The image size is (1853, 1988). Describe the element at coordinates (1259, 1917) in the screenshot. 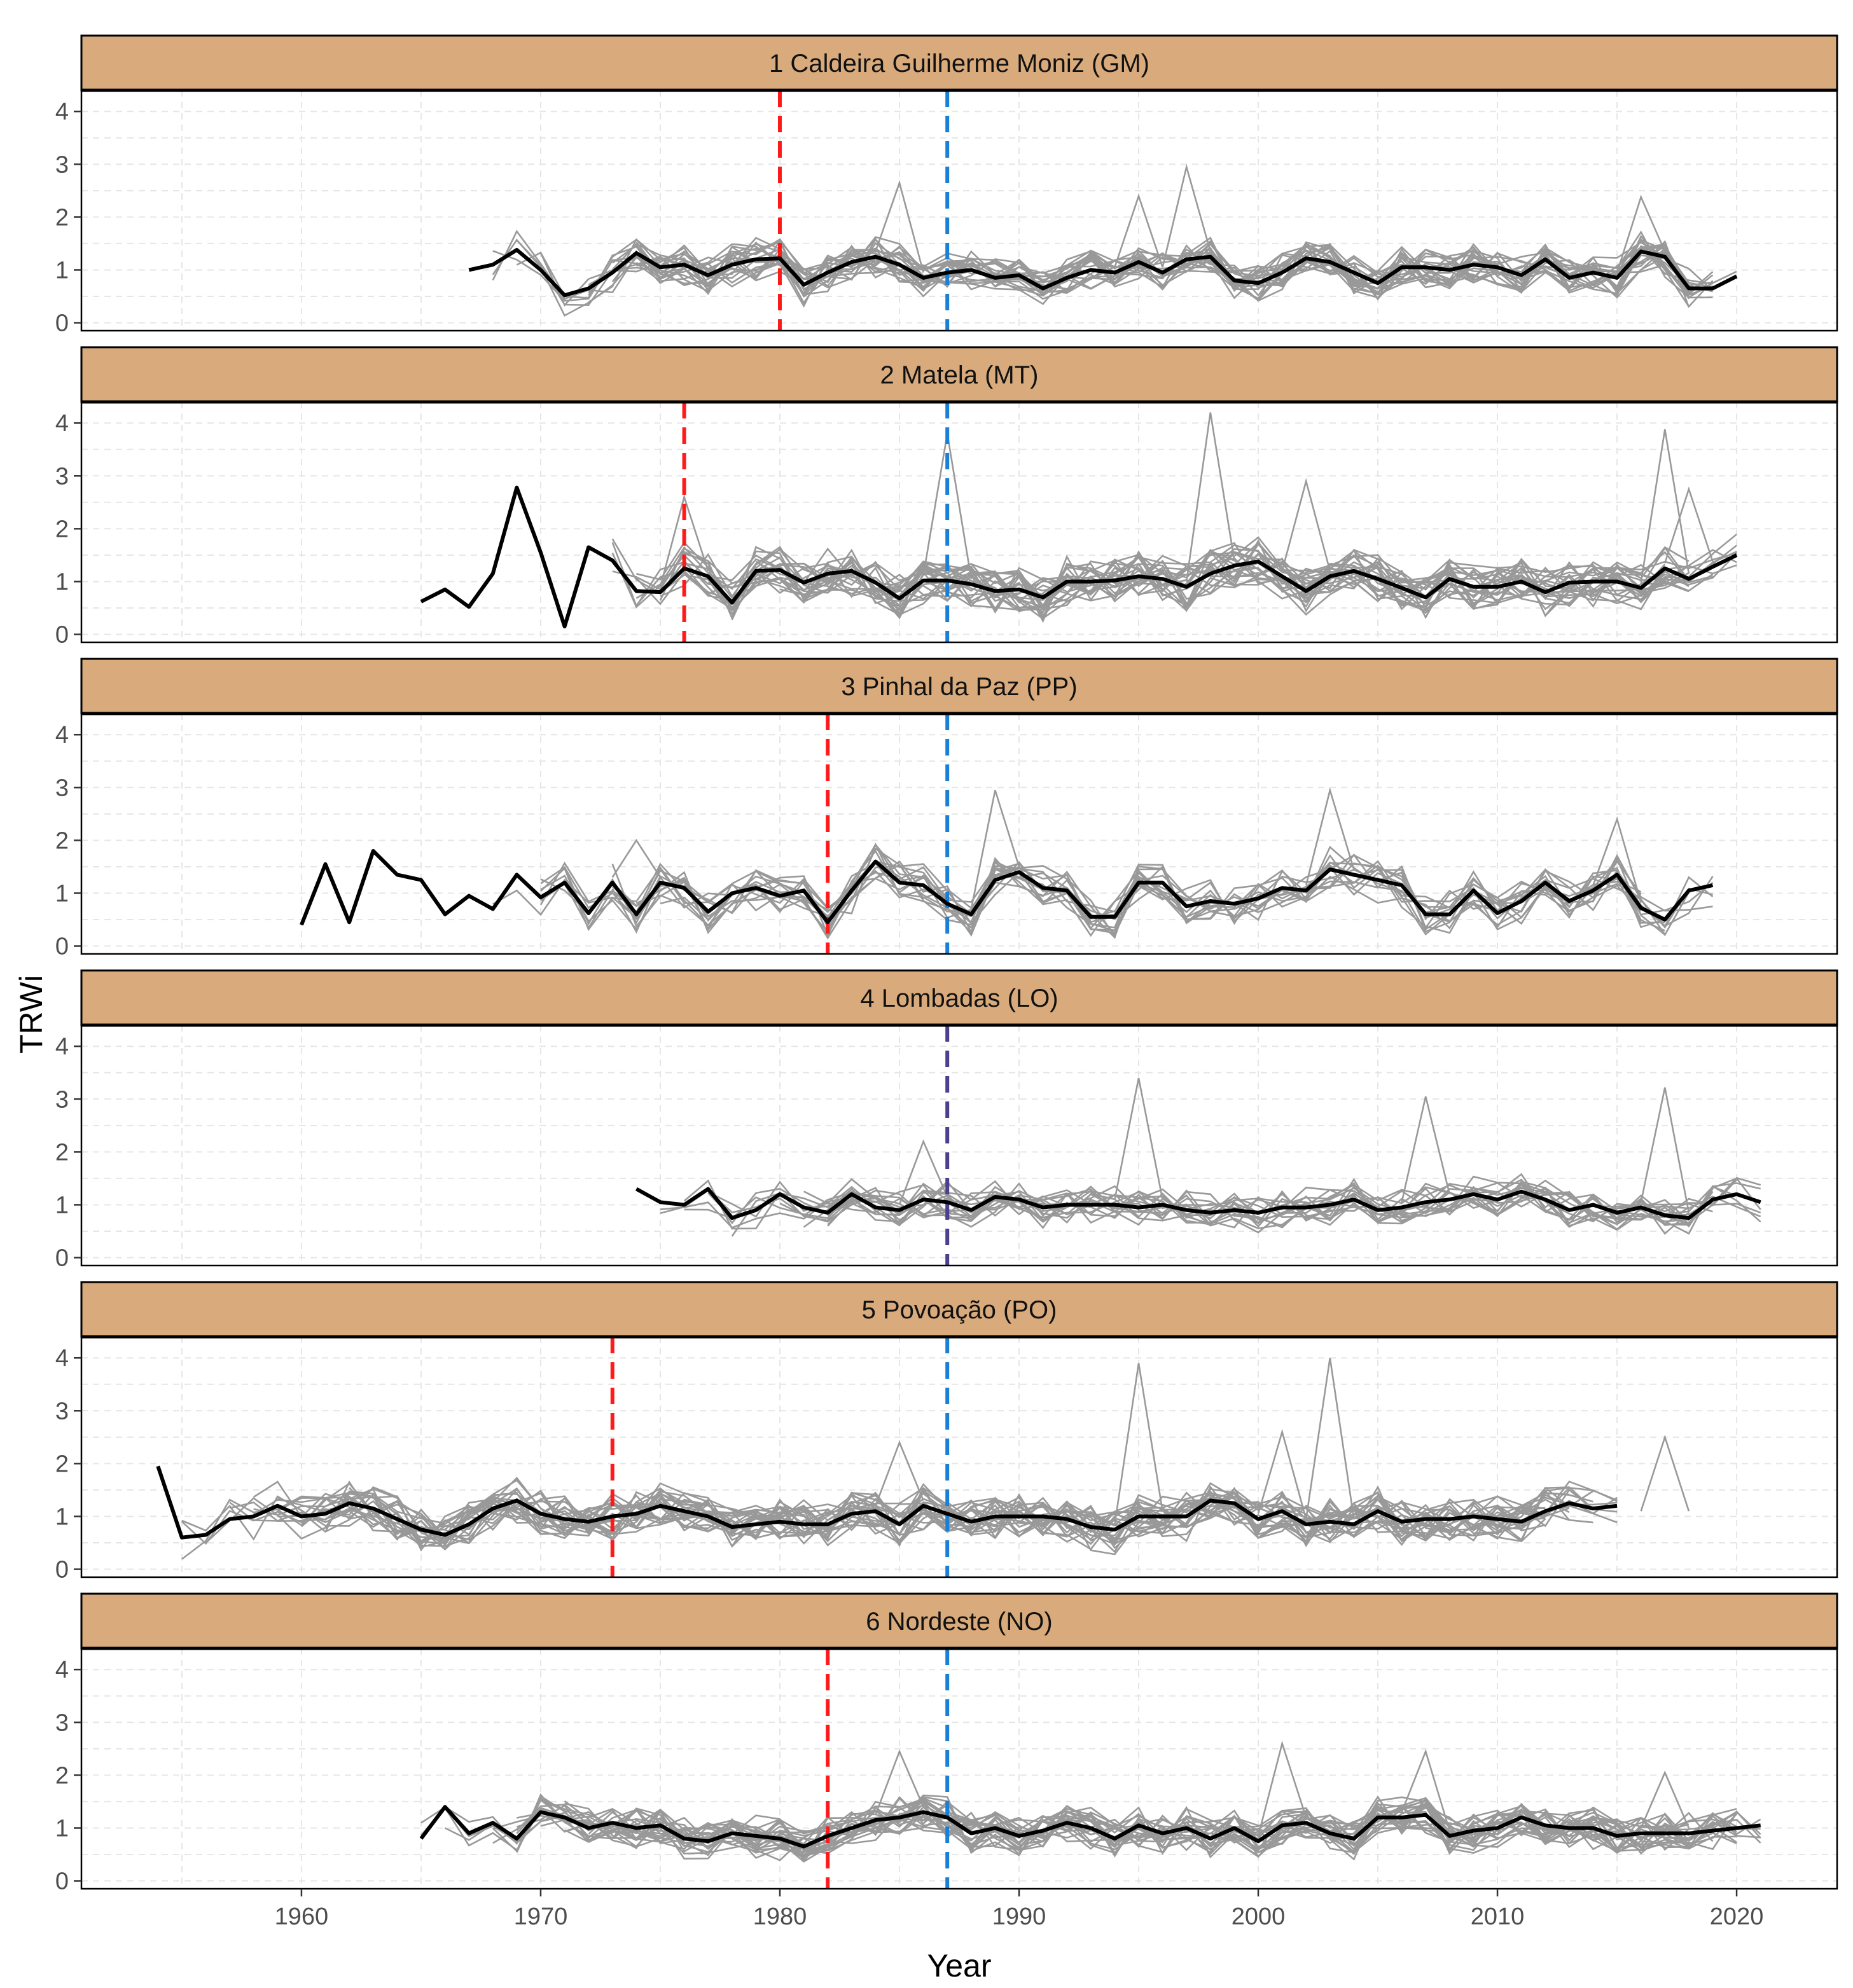

I see `x-tick-label: 2000` at that location.